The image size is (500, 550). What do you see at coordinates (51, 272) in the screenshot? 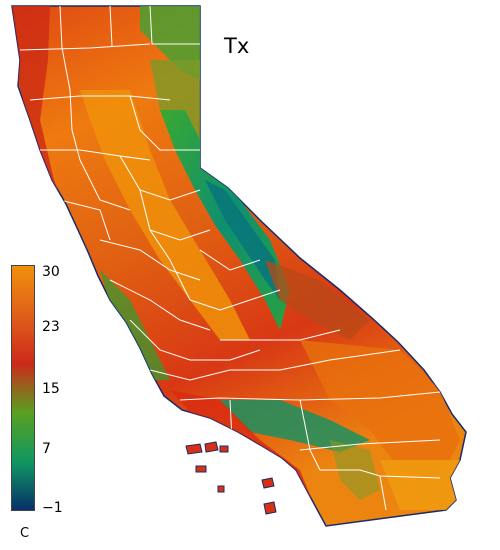
I see `colorbar-tick-label: 30` at bounding box center [51, 272].